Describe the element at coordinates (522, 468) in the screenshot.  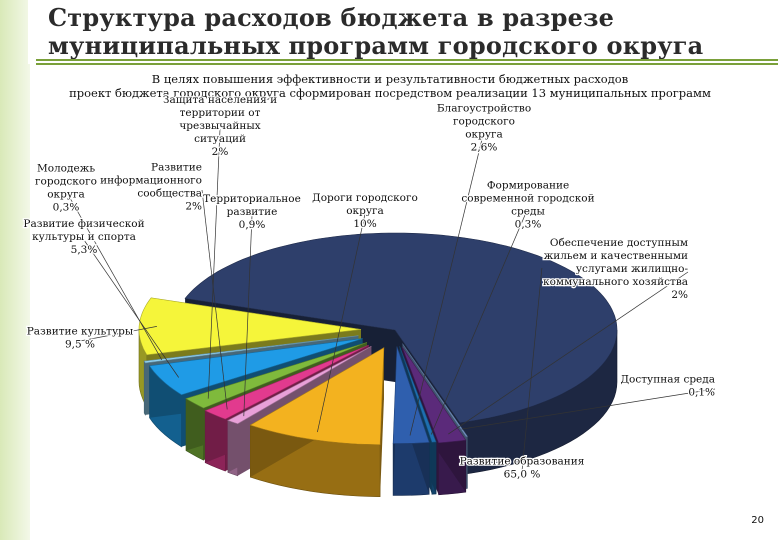
I see `pie-slice-label: Развитие образования 65,0 %` at that location.